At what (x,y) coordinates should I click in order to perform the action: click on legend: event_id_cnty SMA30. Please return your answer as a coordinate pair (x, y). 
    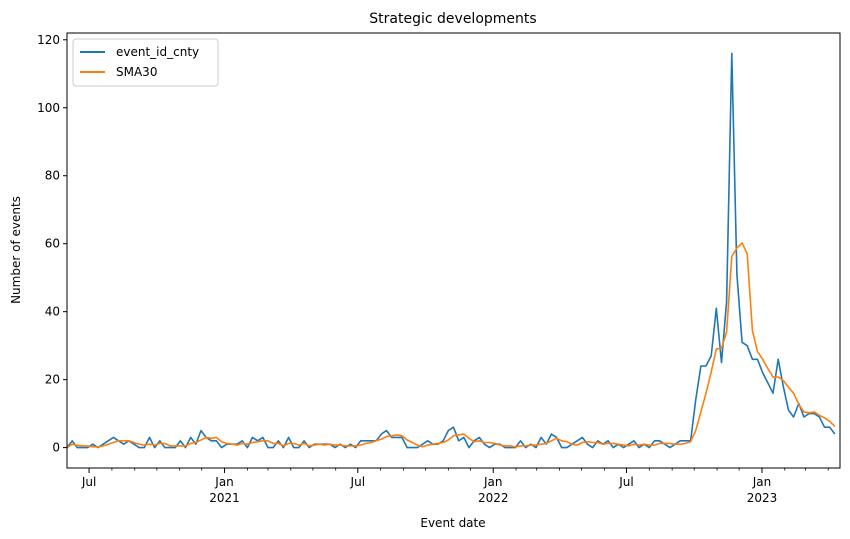
    Looking at the image, I should click on (145, 62).